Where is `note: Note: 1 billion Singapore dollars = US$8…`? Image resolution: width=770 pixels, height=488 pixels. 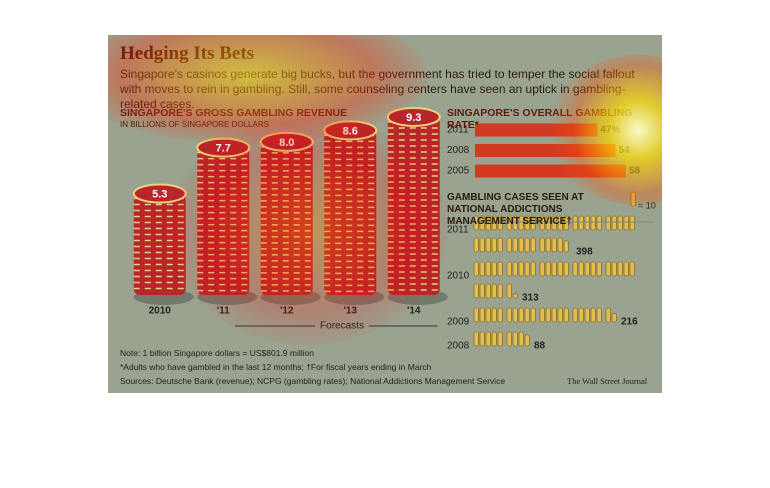 note: Note: 1 billion Singapore dollars = US$8… is located at coordinates (217, 353).